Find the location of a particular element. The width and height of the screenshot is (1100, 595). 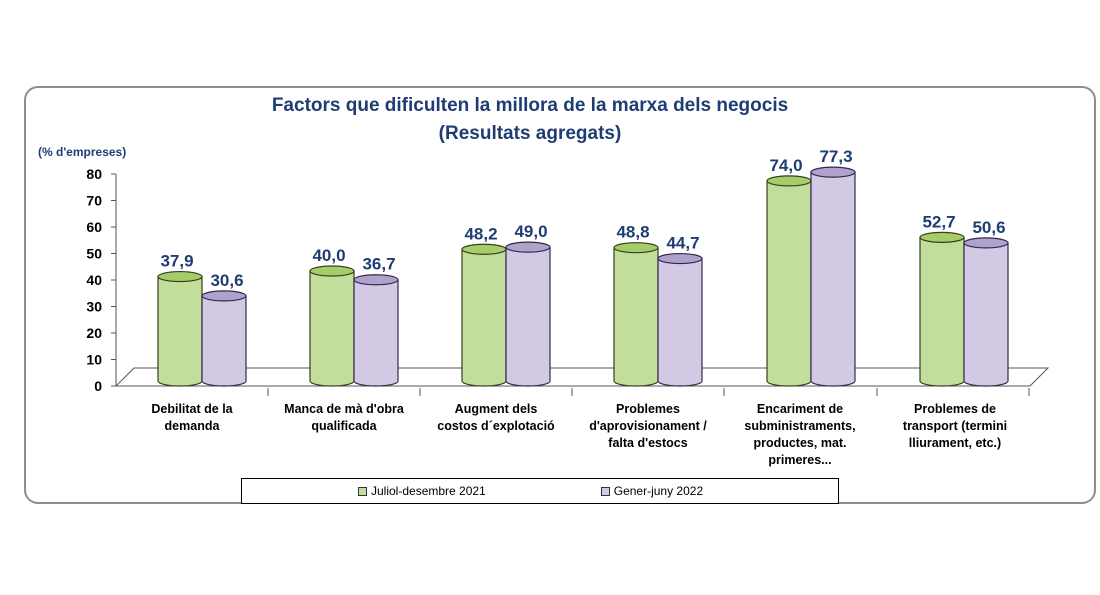

y-tick-label: 30 is located at coordinates (94, 307).